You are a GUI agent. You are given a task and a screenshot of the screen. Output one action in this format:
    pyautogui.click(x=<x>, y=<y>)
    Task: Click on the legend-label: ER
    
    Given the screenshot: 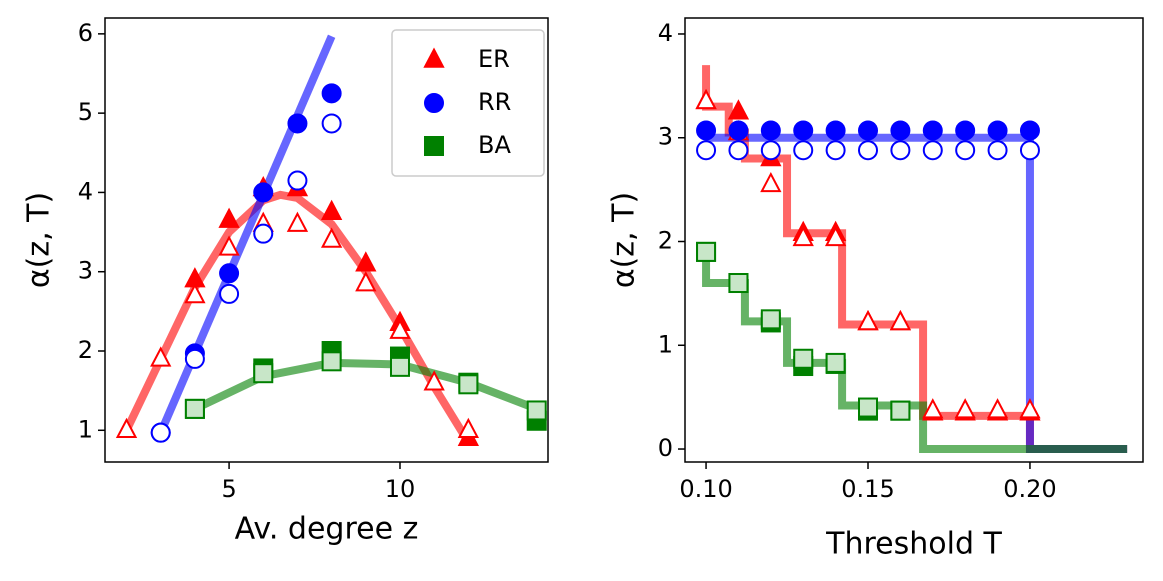 What is the action you would take?
    pyautogui.click(x=494, y=59)
    